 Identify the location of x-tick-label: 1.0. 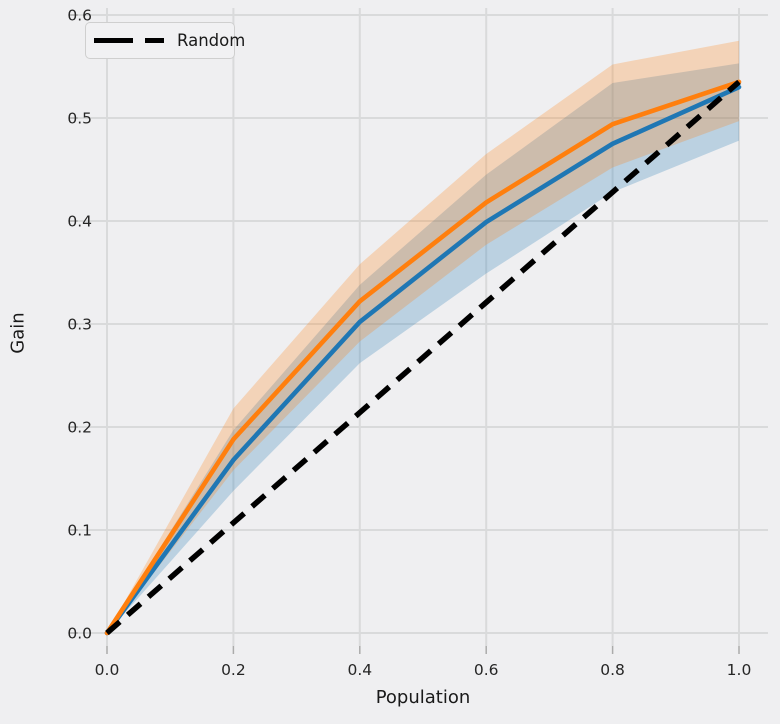
(739, 670).